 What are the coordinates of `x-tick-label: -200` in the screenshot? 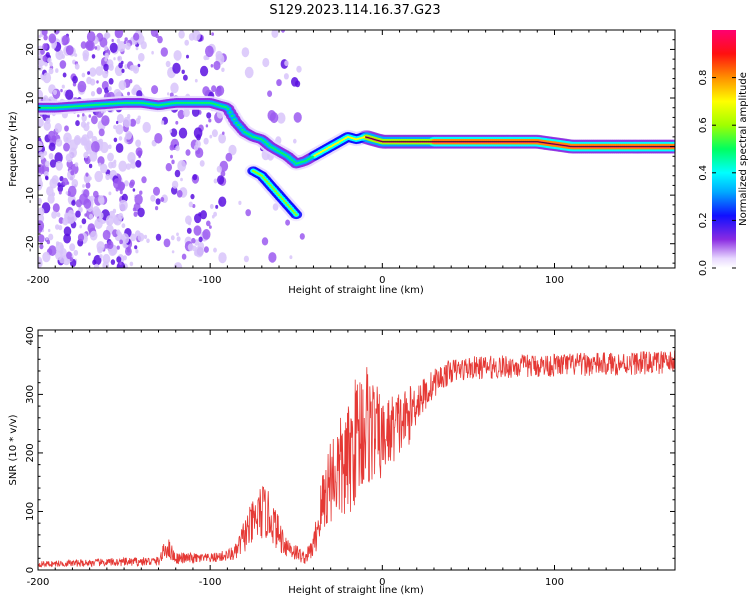 It's located at (38, 582).